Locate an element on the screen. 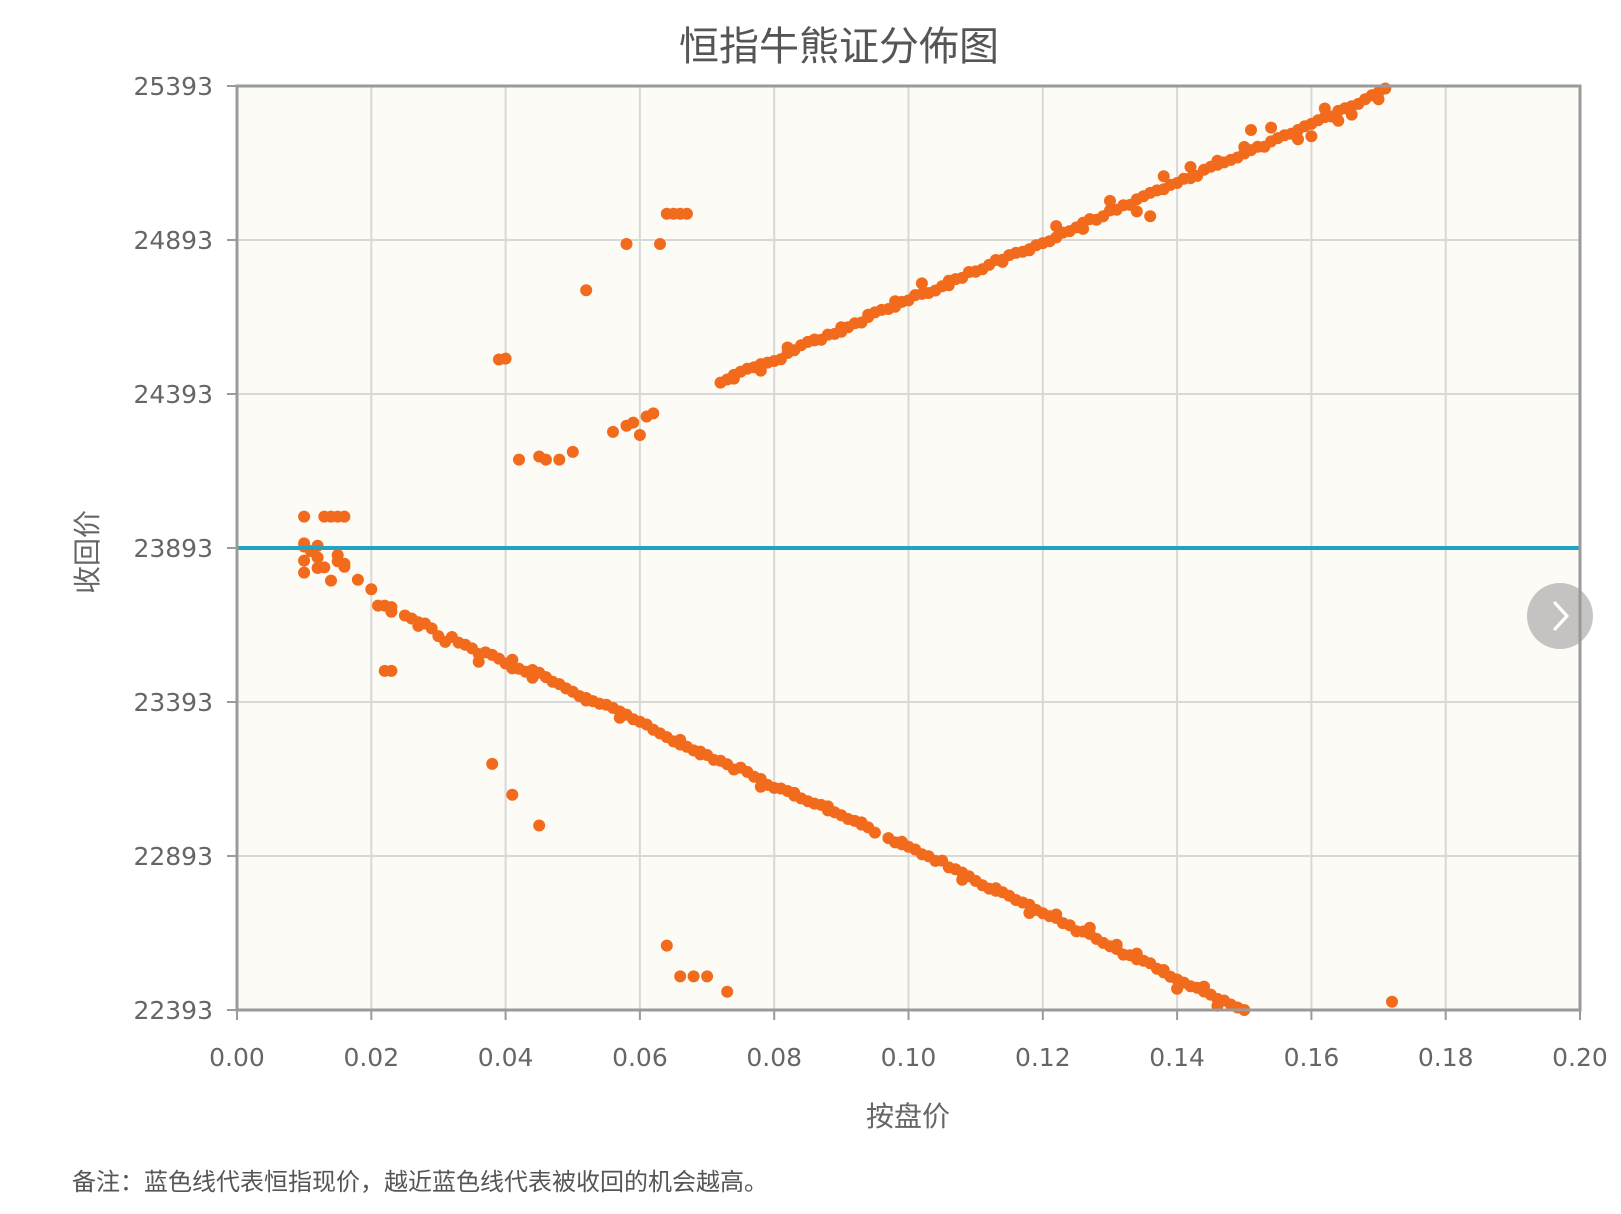  y-tick-label: 24893 is located at coordinates (173, 240).